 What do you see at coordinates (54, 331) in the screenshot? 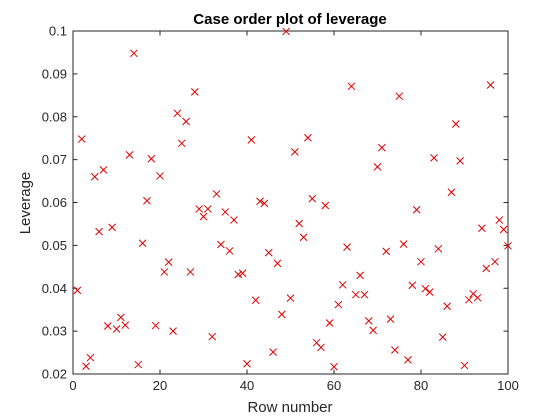
I see `y-tick-label: 0.03` at bounding box center [54, 331].